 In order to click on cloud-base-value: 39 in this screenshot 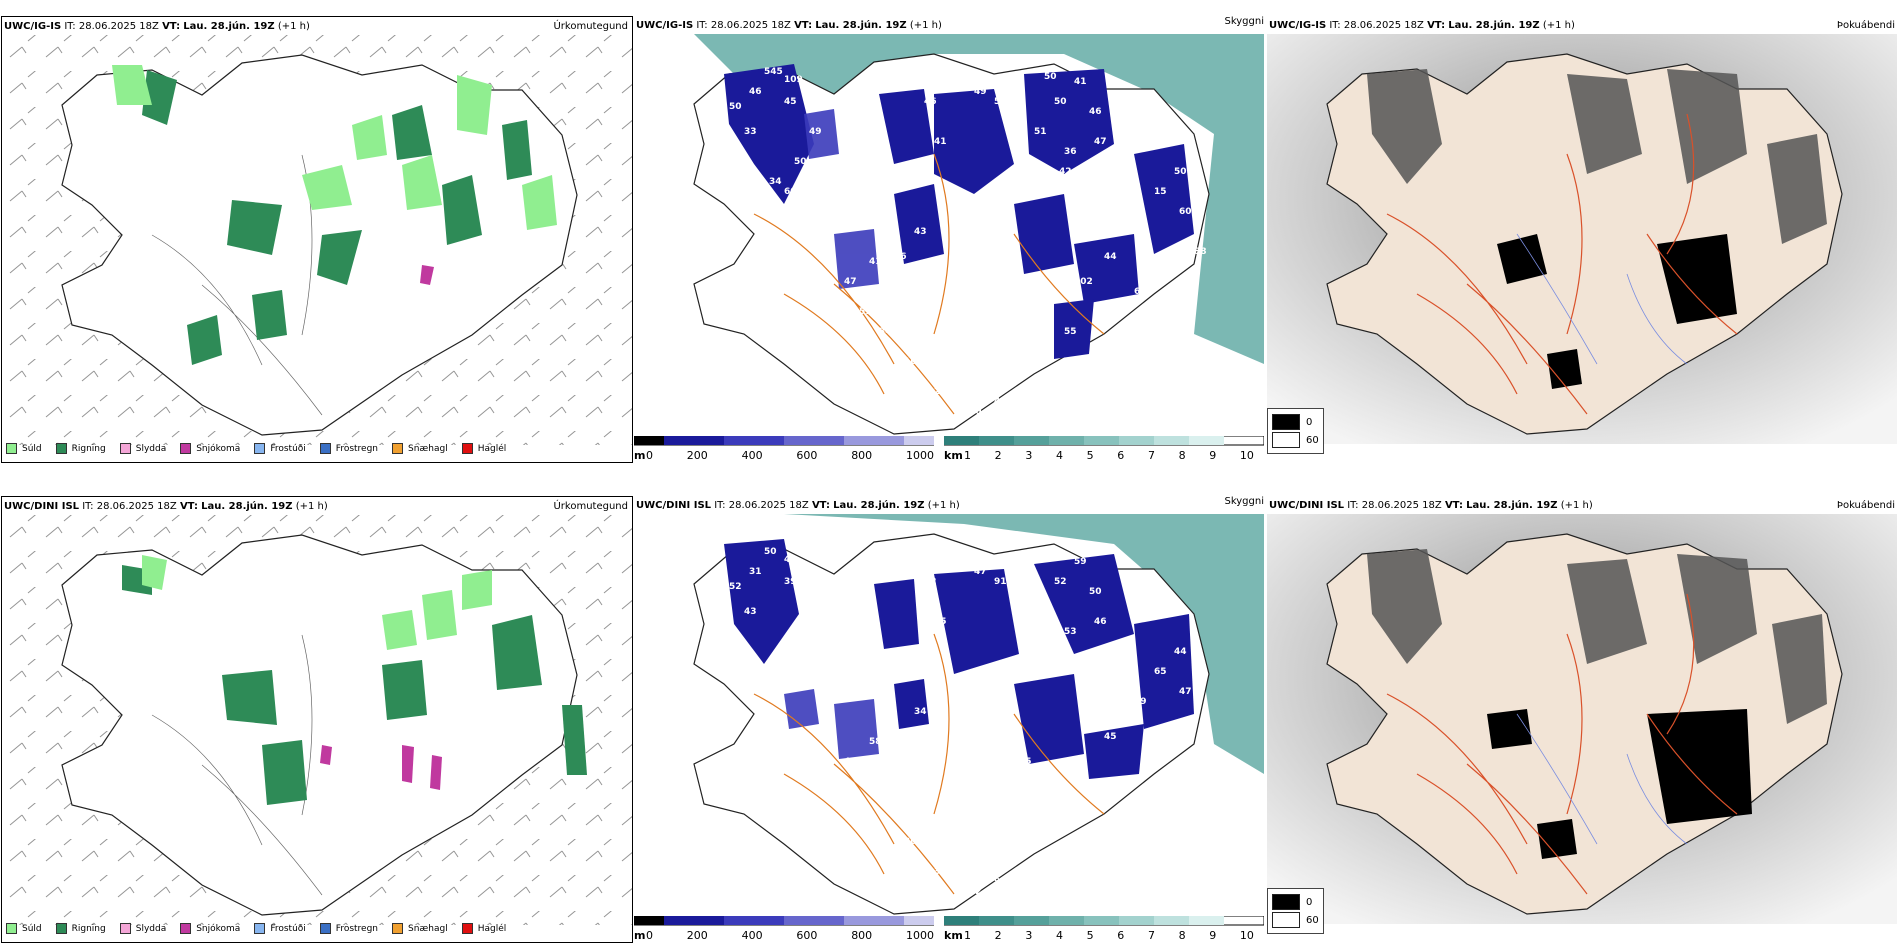, I will do `click(790, 582)`.